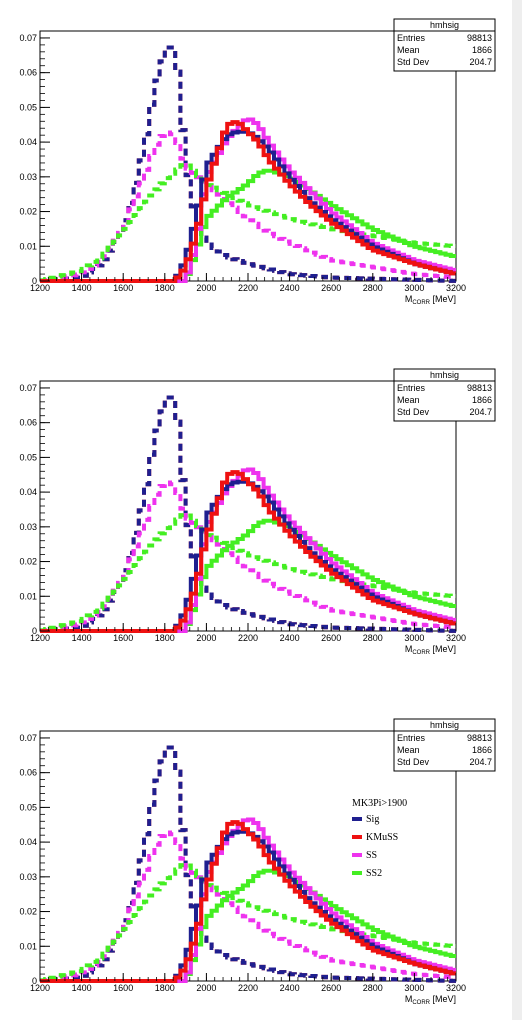 Image resolution: width=522 pixels, height=1025 pixels. What do you see at coordinates (517, 510) in the screenshot?
I see `scrollbar-track` at bounding box center [517, 510].